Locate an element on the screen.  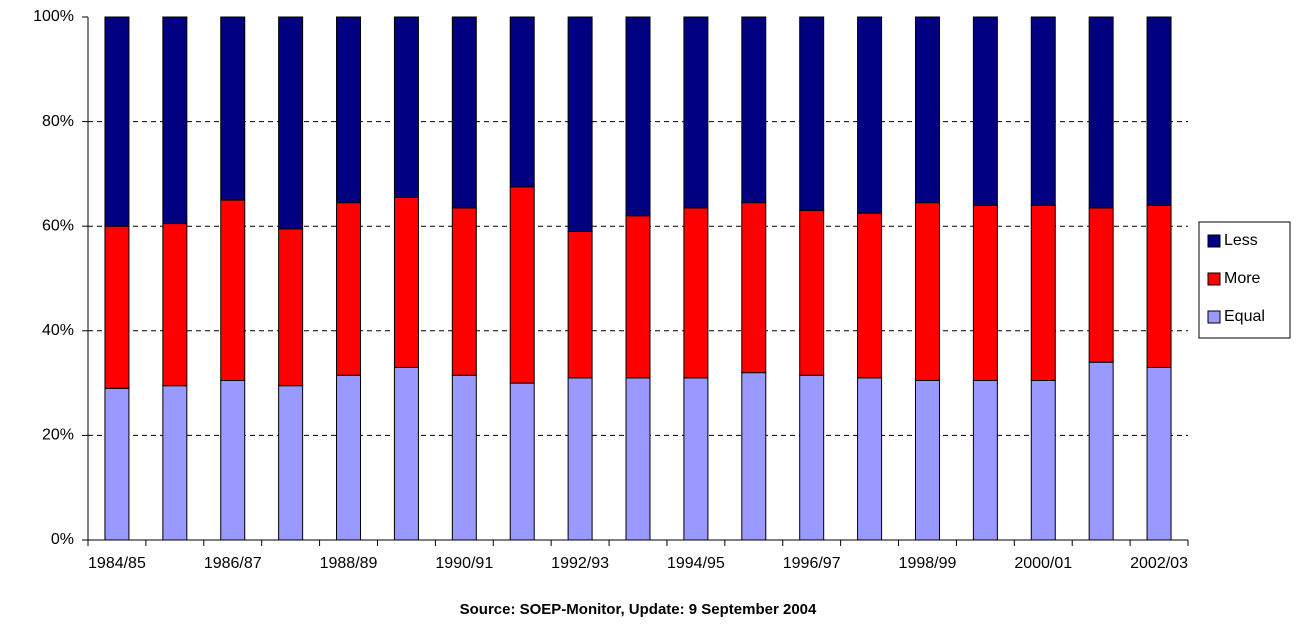
x-tick-label: 2002/03 is located at coordinates (1159, 563).